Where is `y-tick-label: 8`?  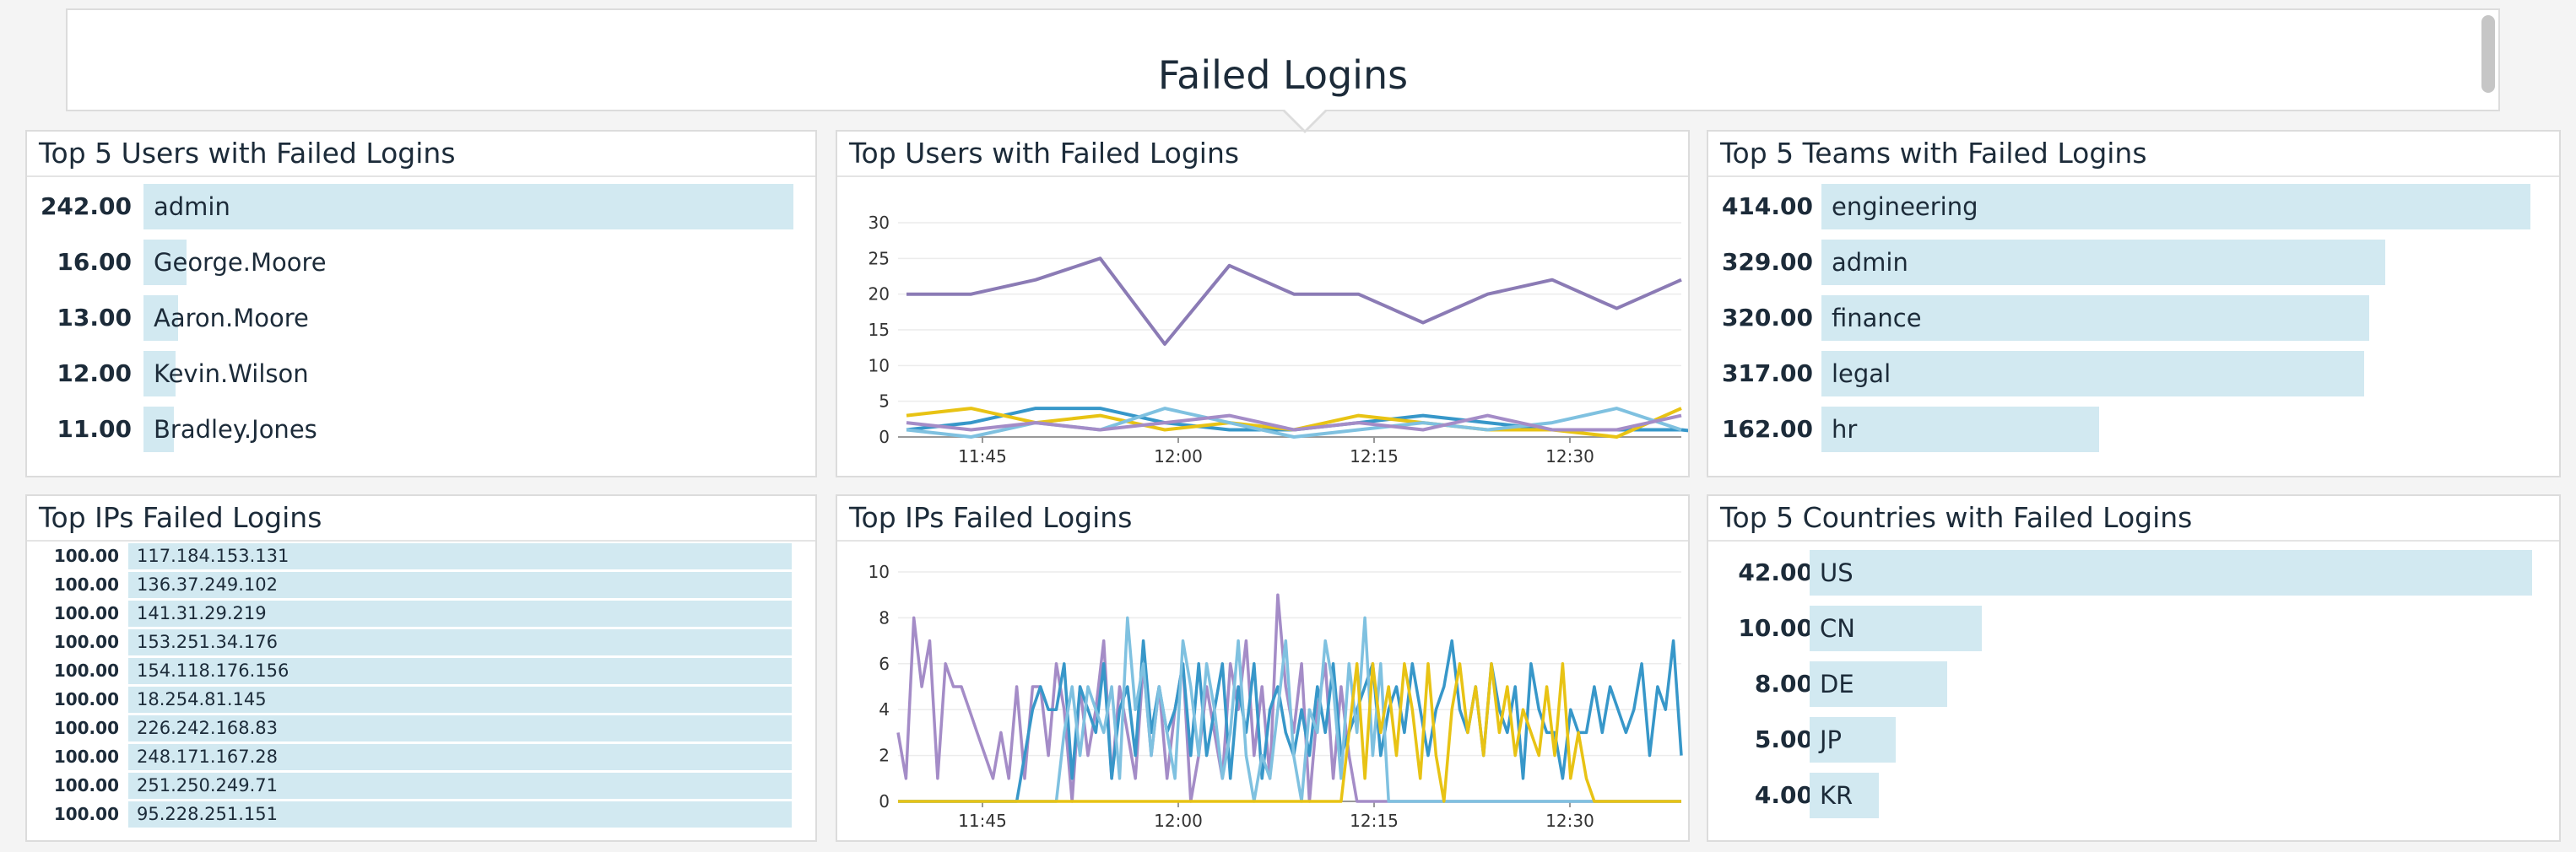 y-tick-label: 8 is located at coordinates (884, 617).